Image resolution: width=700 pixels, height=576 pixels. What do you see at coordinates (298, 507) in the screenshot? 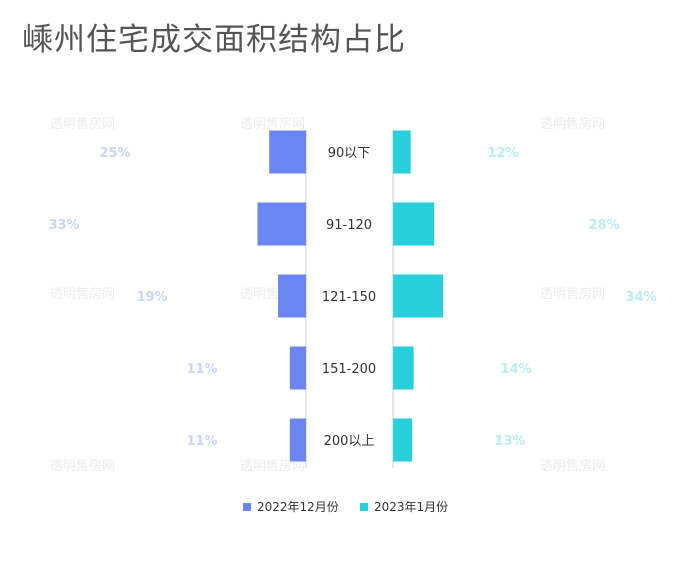
I see `legend-label: 2022年12月份` at bounding box center [298, 507].